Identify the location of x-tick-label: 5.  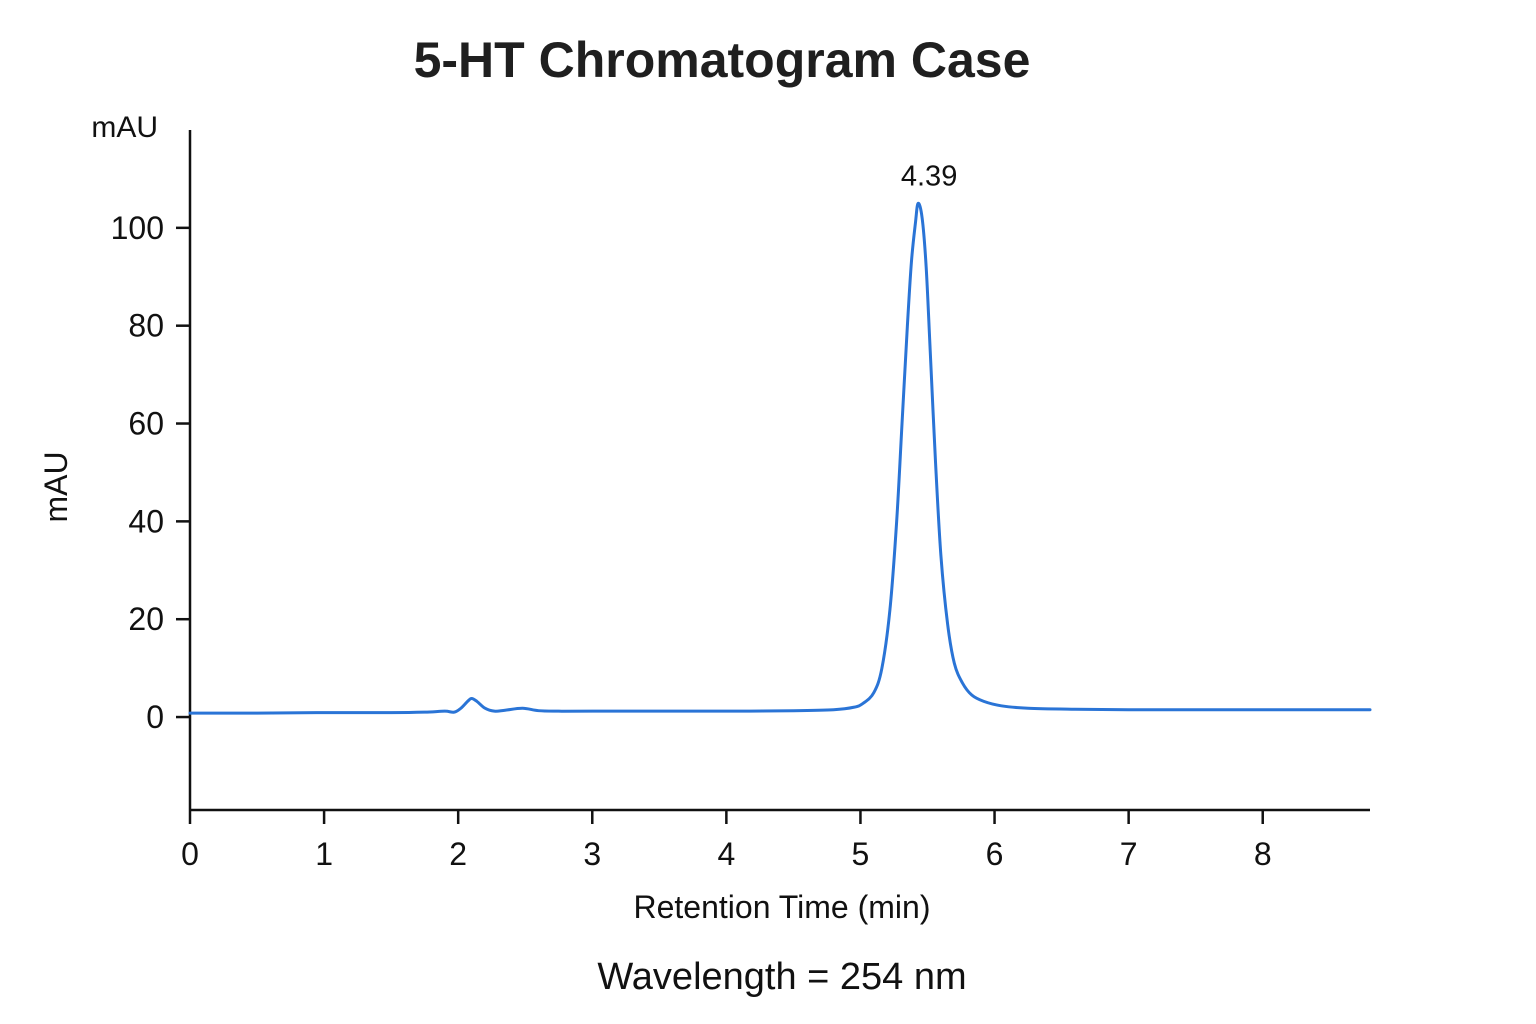
(861, 854).